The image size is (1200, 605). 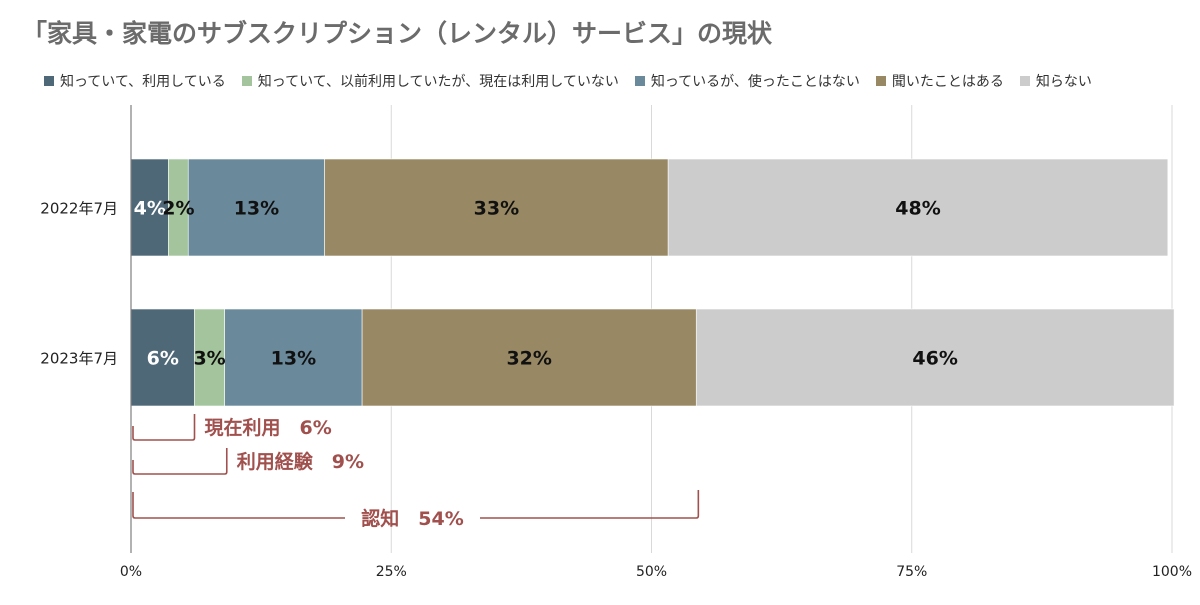 I want to click on legend-item: 知らない, so click(x=1055, y=81).